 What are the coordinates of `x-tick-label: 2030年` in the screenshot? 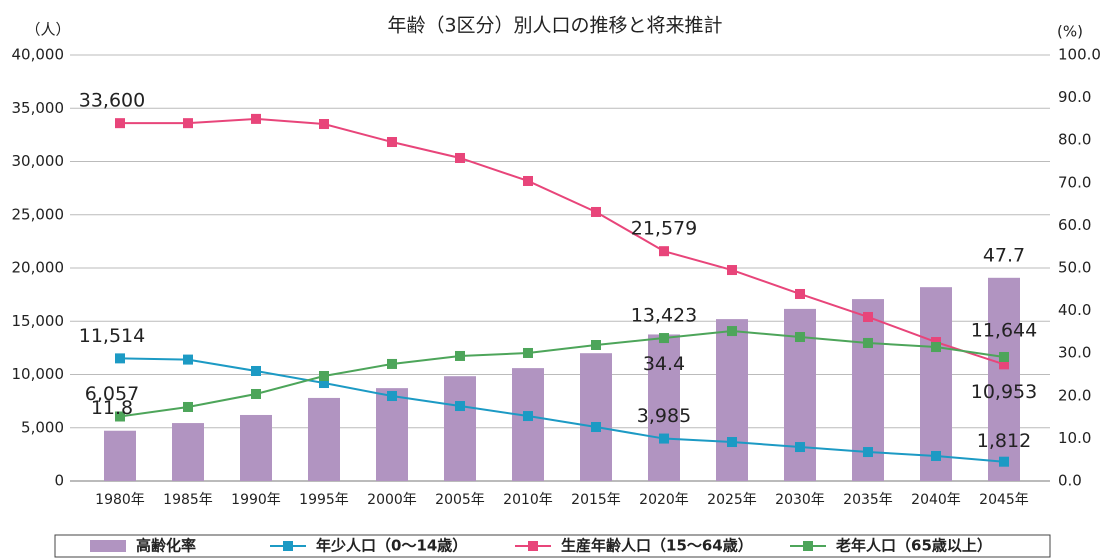 It's located at (800, 500).